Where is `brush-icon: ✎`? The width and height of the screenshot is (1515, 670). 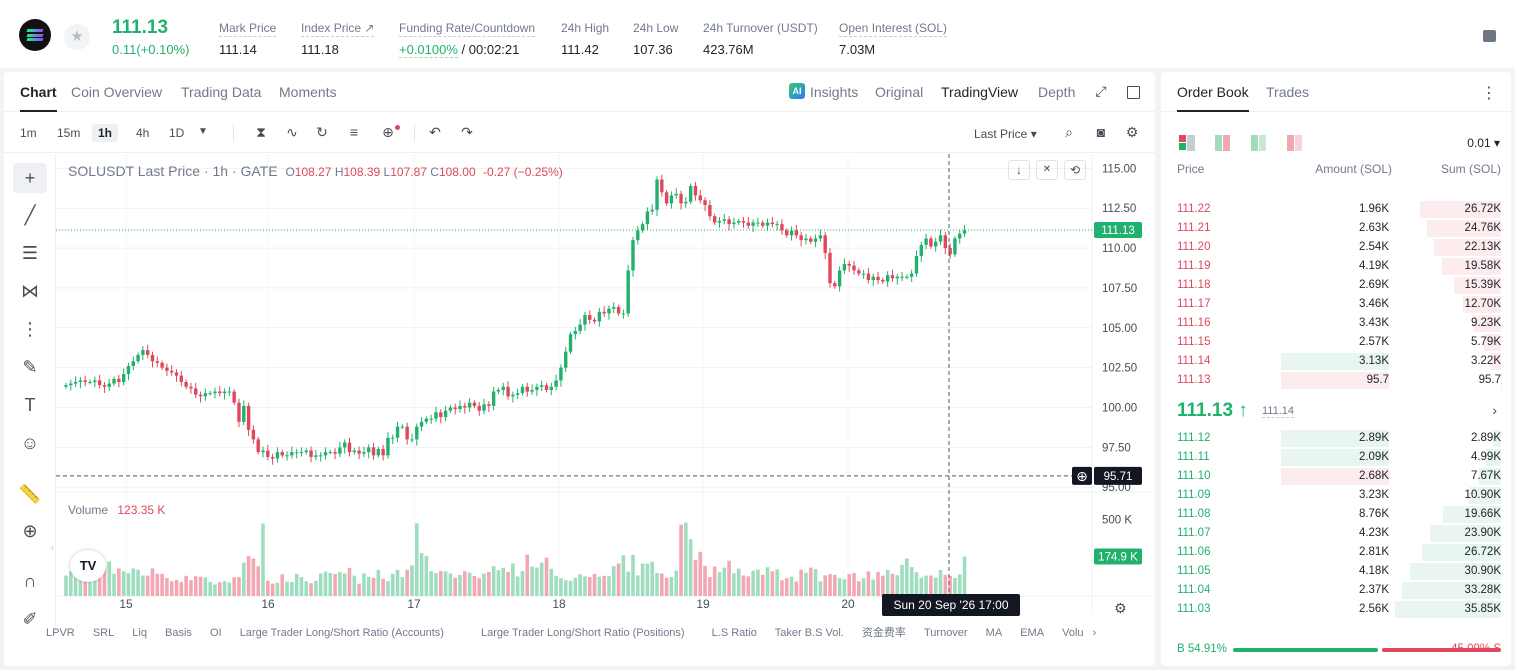
brush-icon: ✎ is located at coordinates (30, 366).